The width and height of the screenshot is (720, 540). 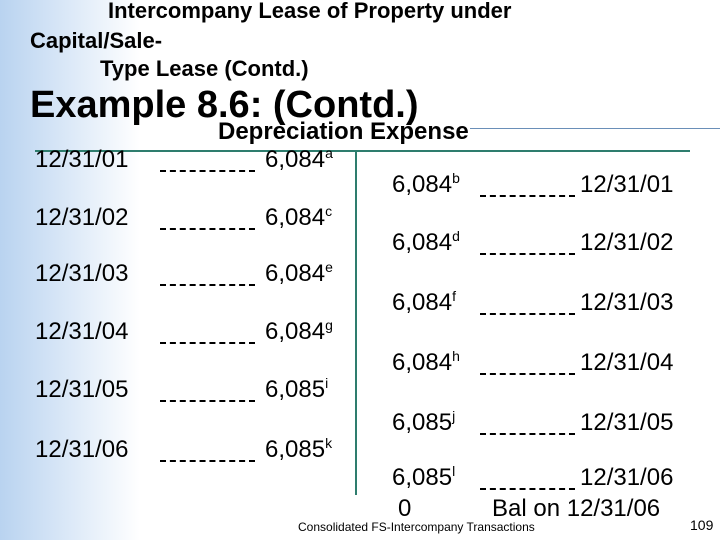 I want to click on note: h, so click(x=456, y=356).